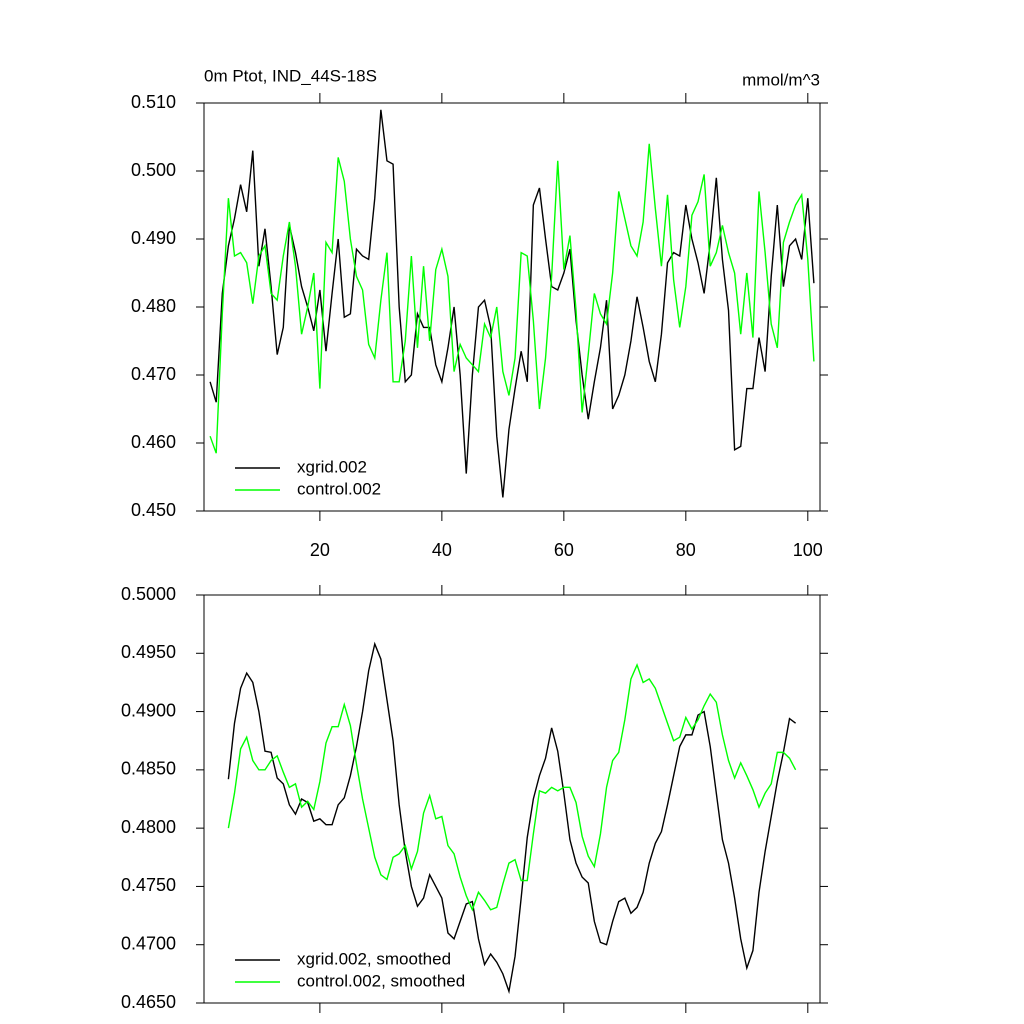  What do you see at coordinates (148, 885) in the screenshot?
I see `y-tick-label: 0.4750` at bounding box center [148, 885].